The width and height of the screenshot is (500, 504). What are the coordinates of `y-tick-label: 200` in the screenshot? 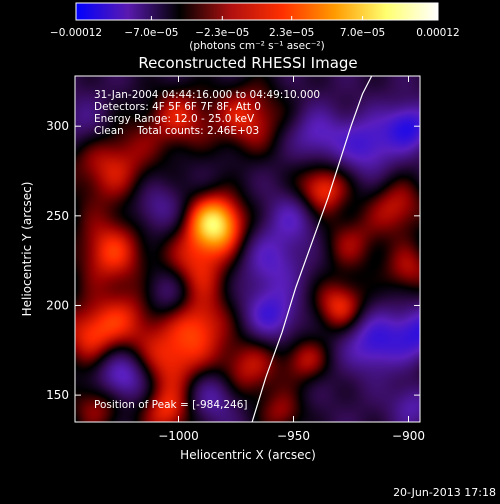 It's located at (57, 305).